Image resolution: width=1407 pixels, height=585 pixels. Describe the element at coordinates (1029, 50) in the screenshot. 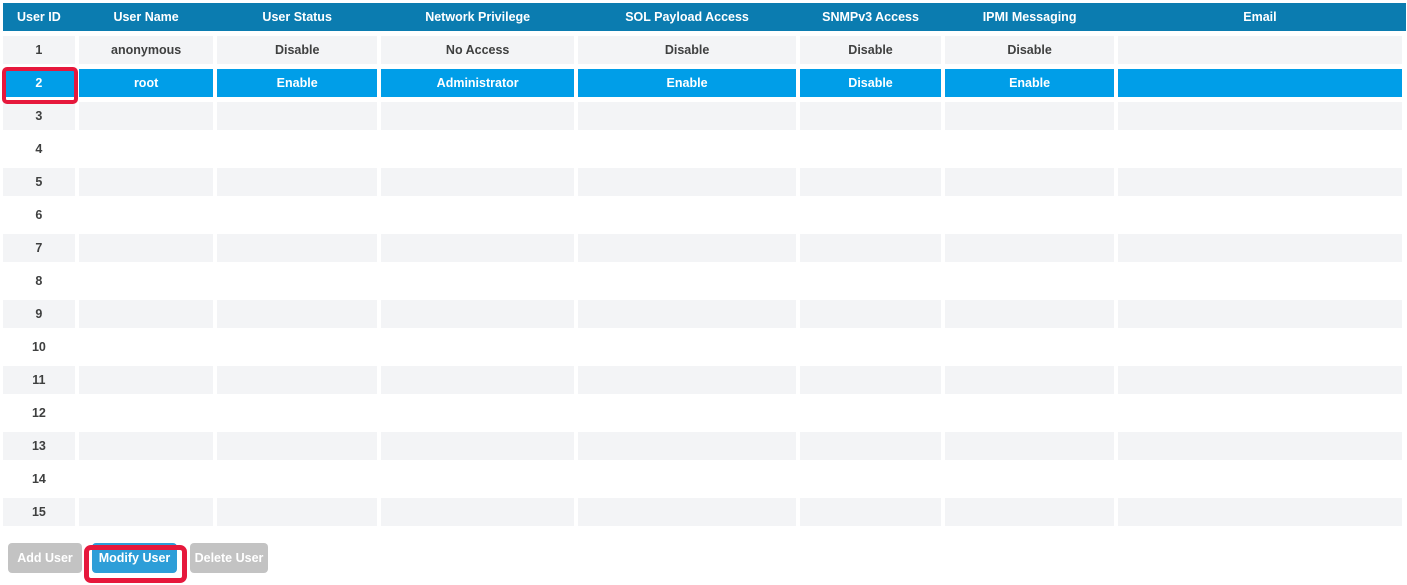

I see `ipmi-messaging-cell: Disable` at that location.